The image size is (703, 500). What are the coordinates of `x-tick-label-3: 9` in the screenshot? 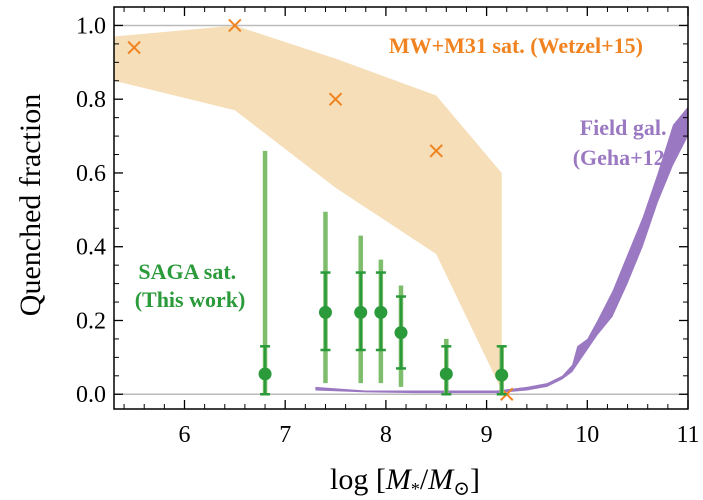 It's located at (487, 435).